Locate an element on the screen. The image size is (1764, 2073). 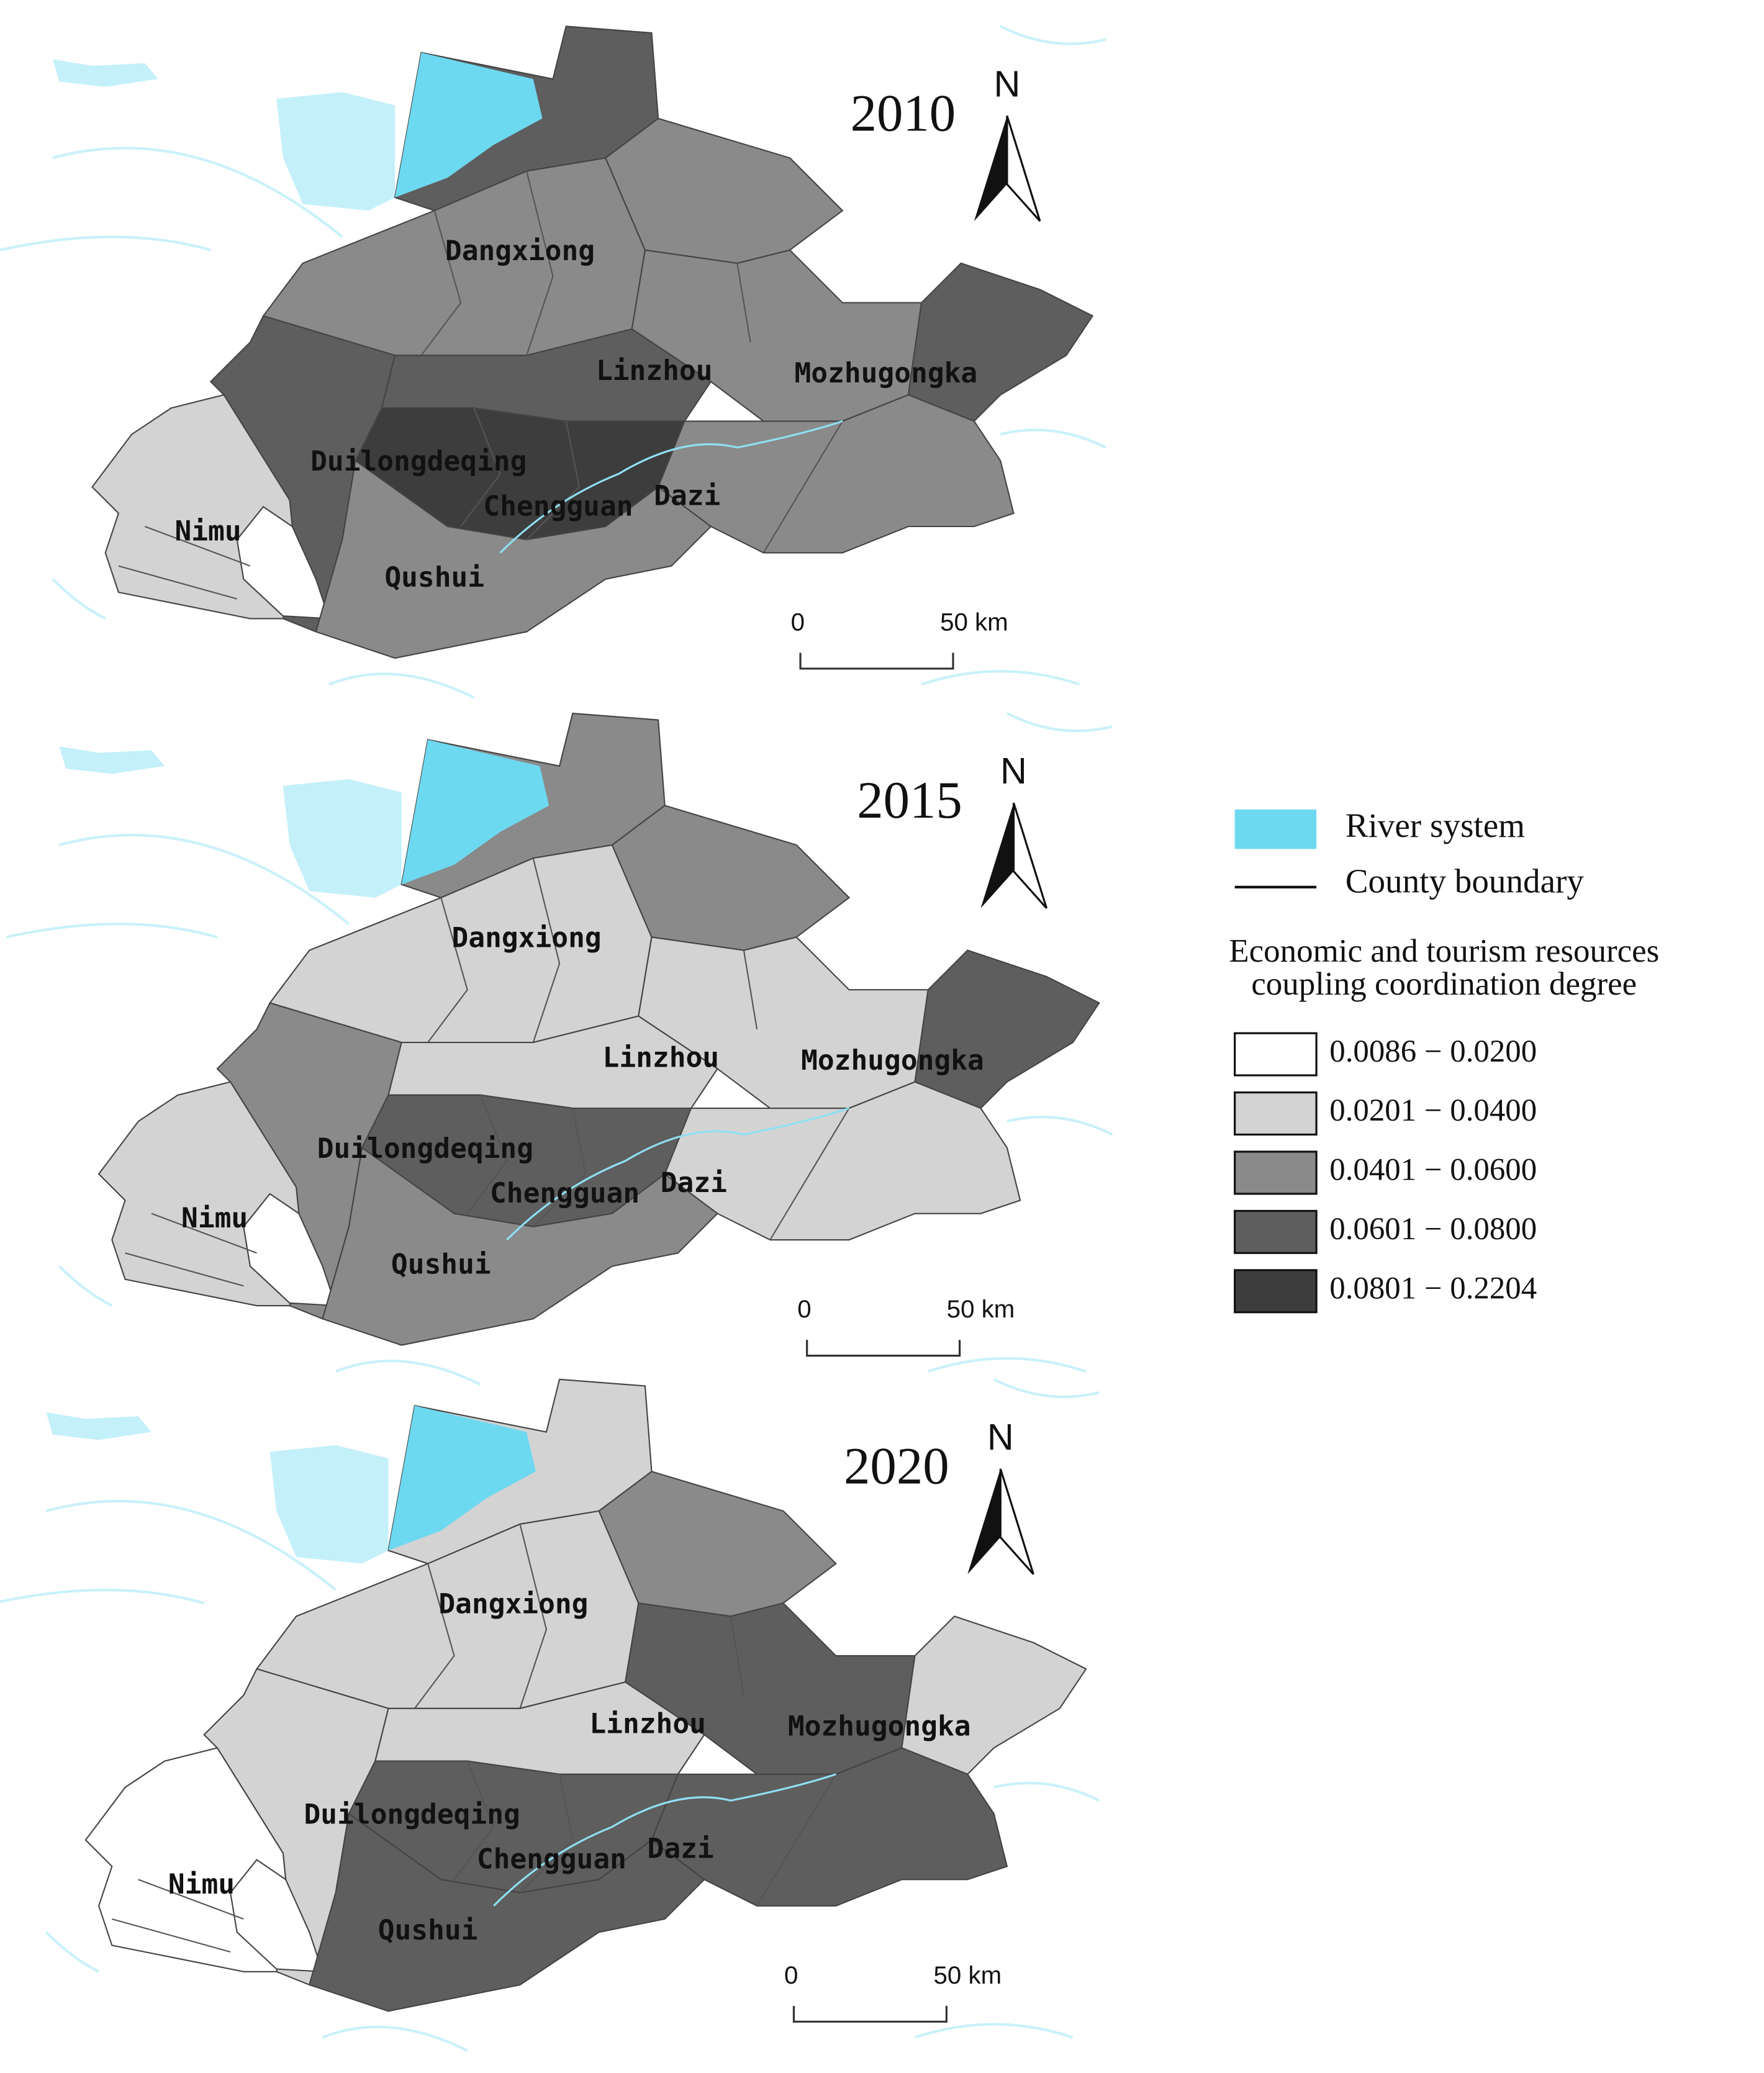
map-year: 2010 is located at coordinates (903, 113).